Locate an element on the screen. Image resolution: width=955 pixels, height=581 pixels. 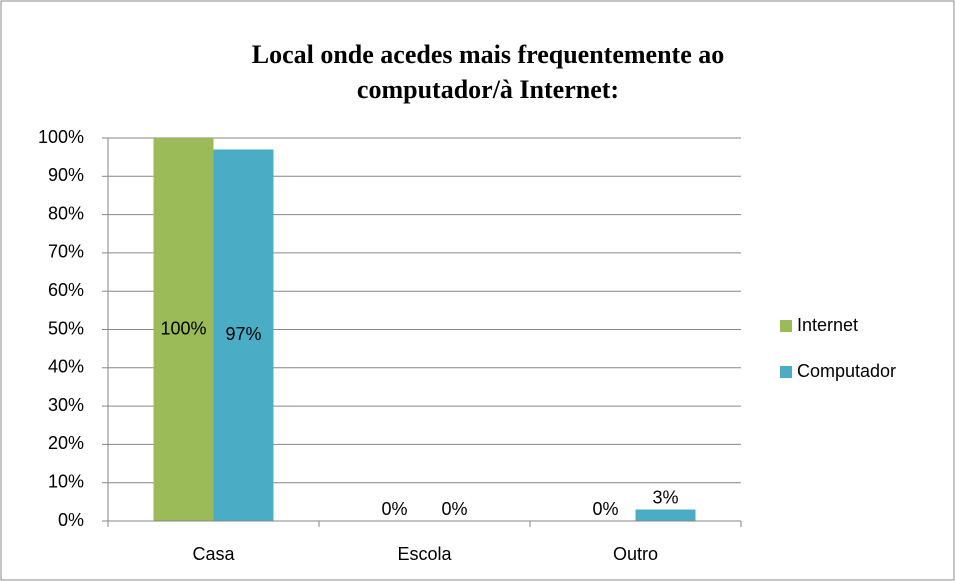
x-tick-label: Casa is located at coordinates (213, 554).